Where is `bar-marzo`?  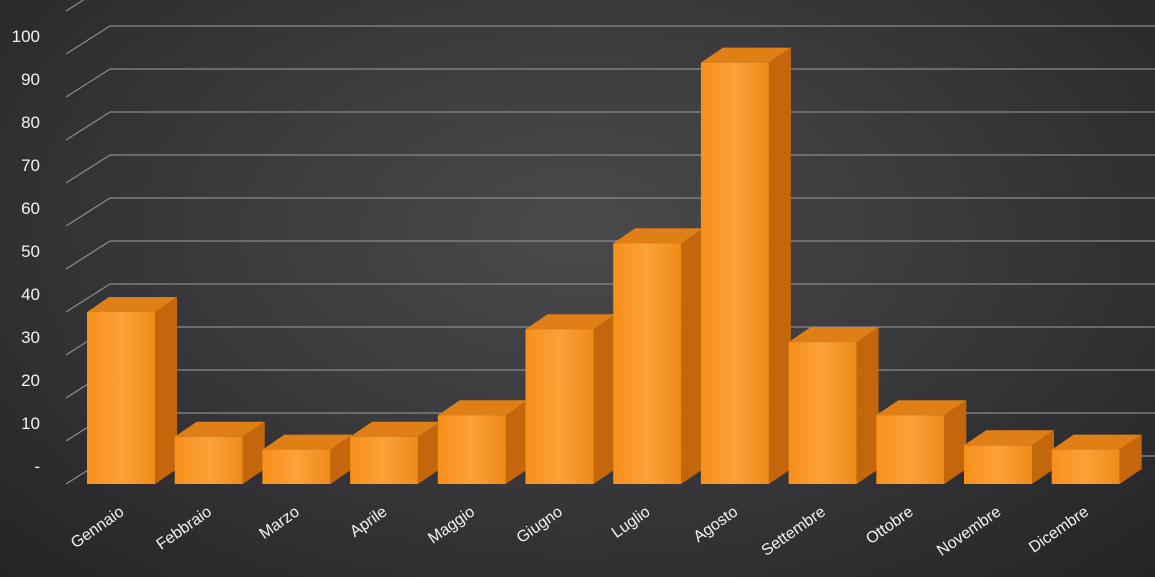
bar-marzo is located at coordinates (307, 459).